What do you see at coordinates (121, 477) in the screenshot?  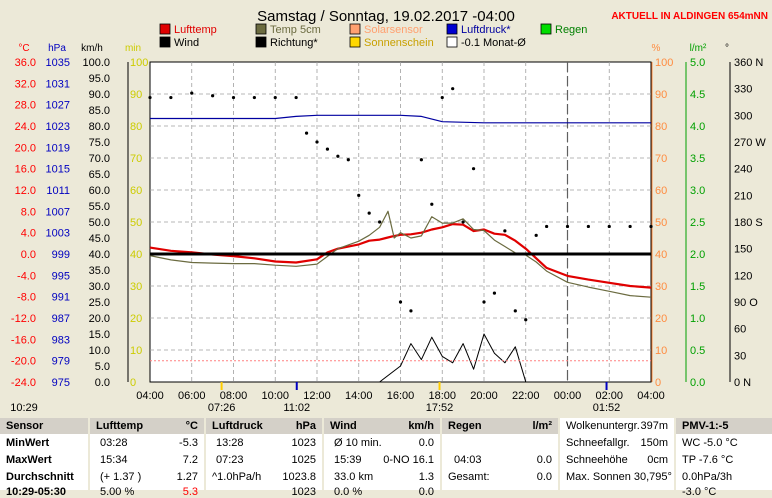 I see `temp-trend: (+ 1.37 )` at bounding box center [121, 477].